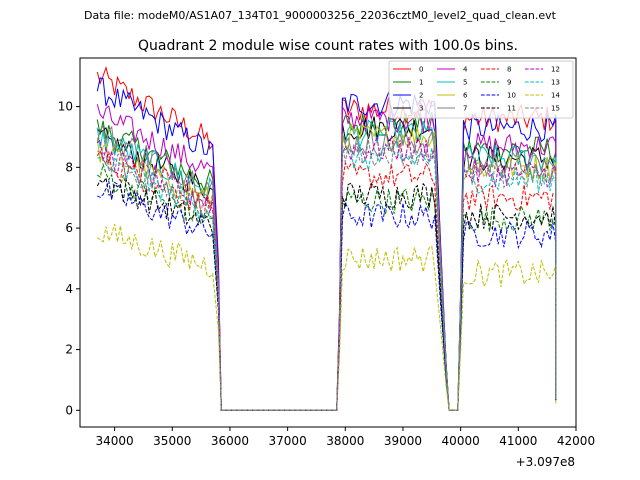 Image resolution: width=640 pixels, height=480 pixels. Describe the element at coordinates (421, 83) in the screenshot. I see `legend-label-1: 1` at that location.